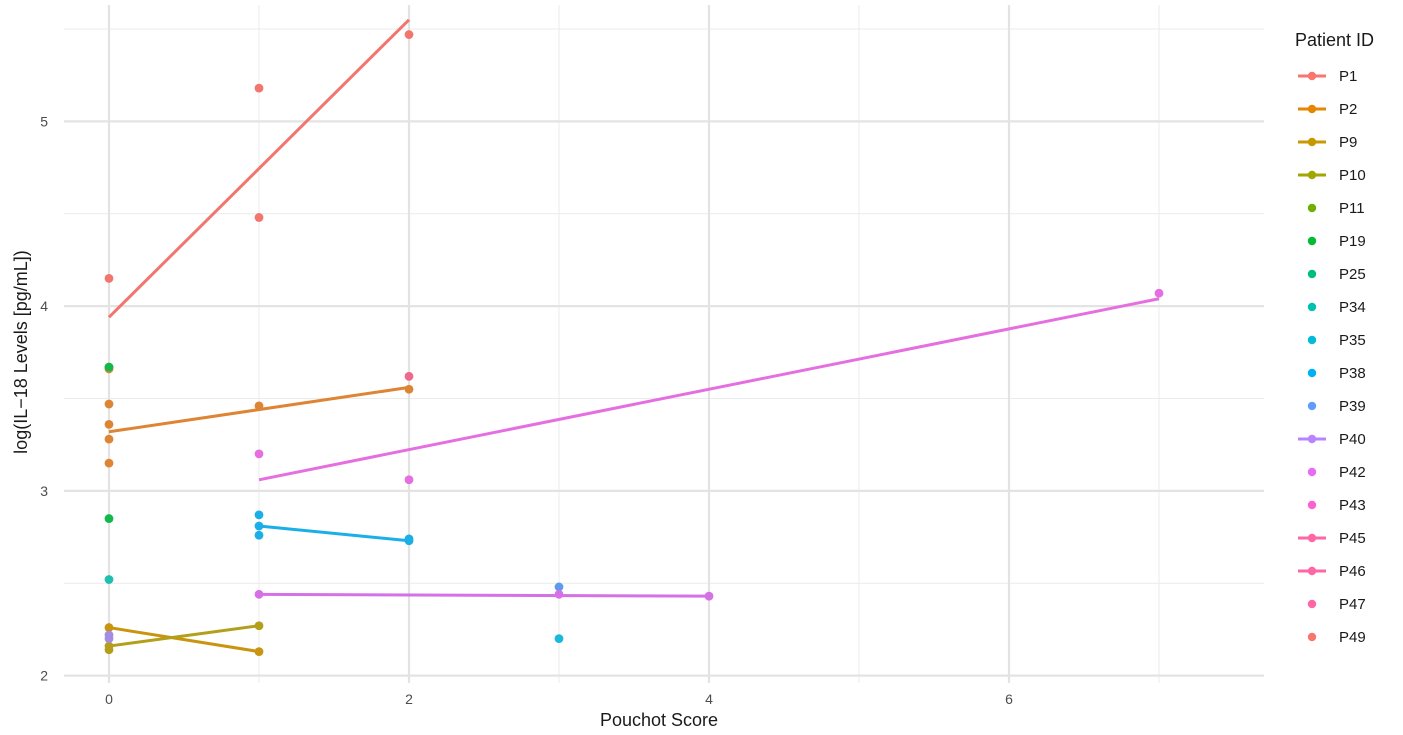  I want to click on legend-label-p39: P39, so click(1352, 406).